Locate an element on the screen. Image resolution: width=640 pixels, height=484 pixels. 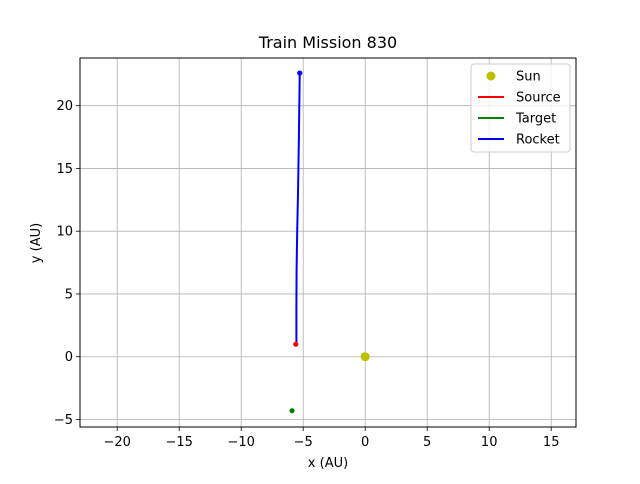
chart-title: Train Mission 830 is located at coordinates (327, 42).